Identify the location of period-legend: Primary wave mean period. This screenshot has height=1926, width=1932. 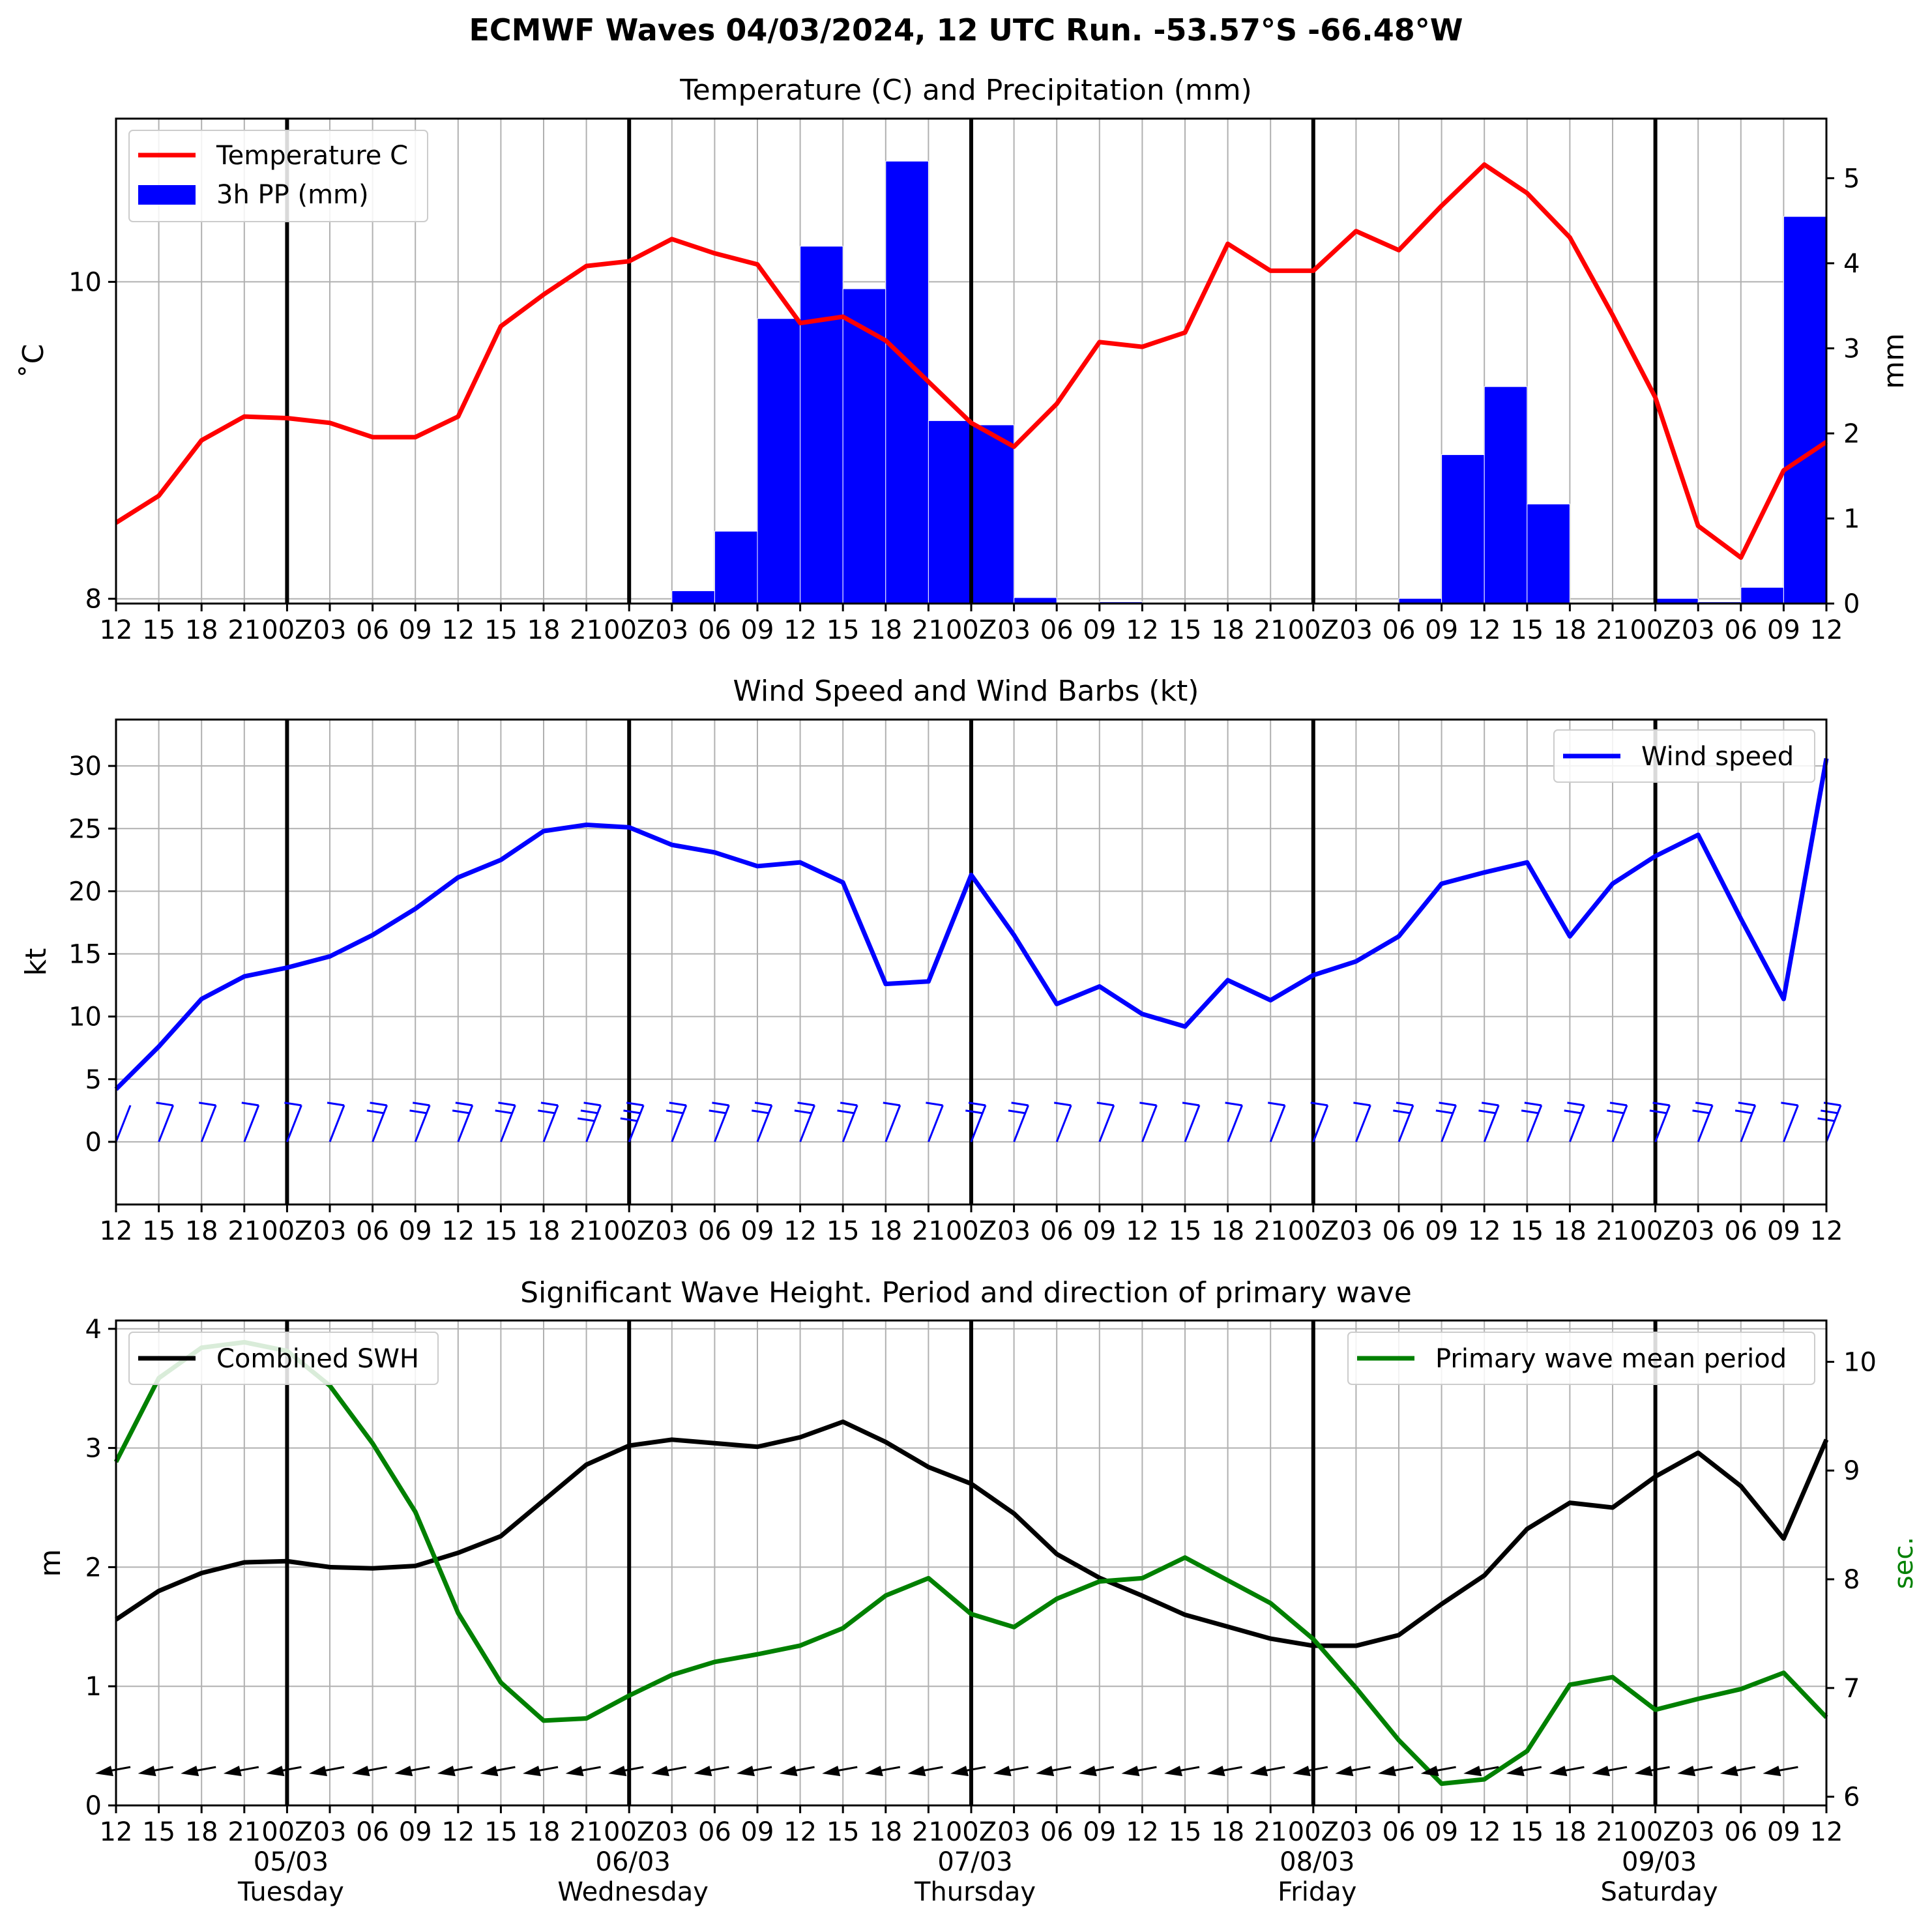
(1581, 1358).